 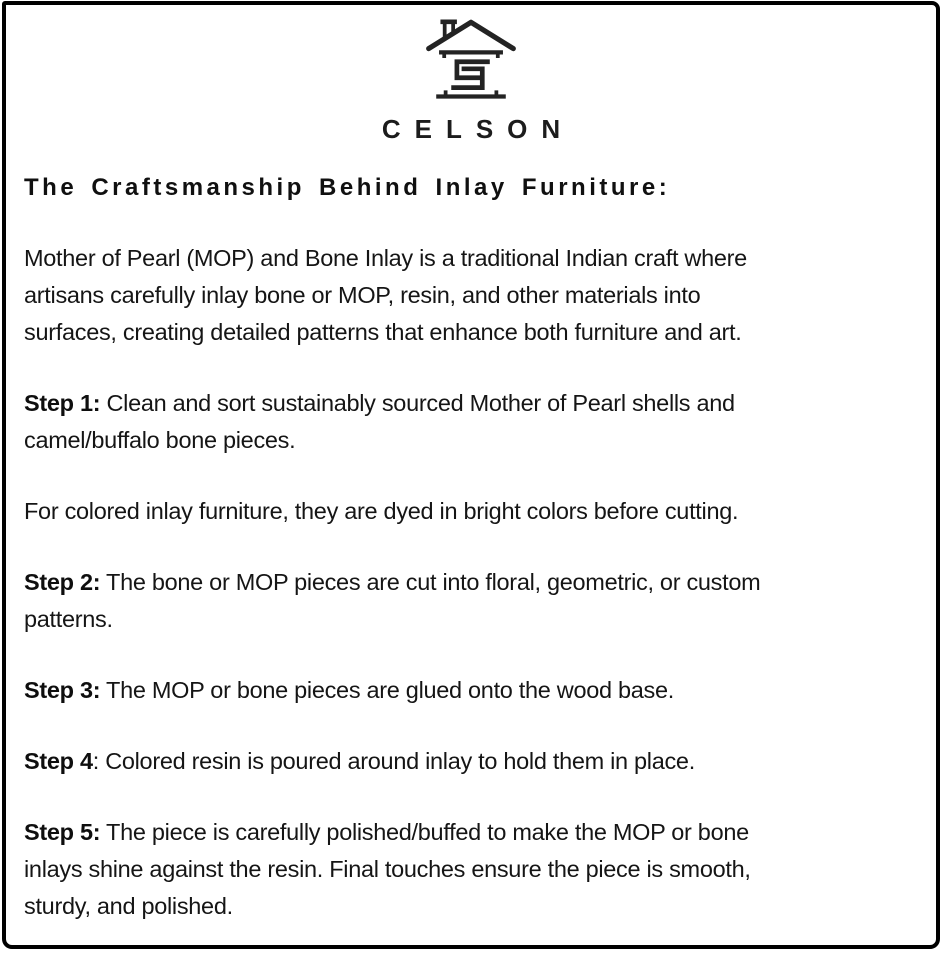 What do you see at coordinates (62, 582) in the screenshot?
I see `step-2-label: Step 2:` at bounding box center [62, 582].